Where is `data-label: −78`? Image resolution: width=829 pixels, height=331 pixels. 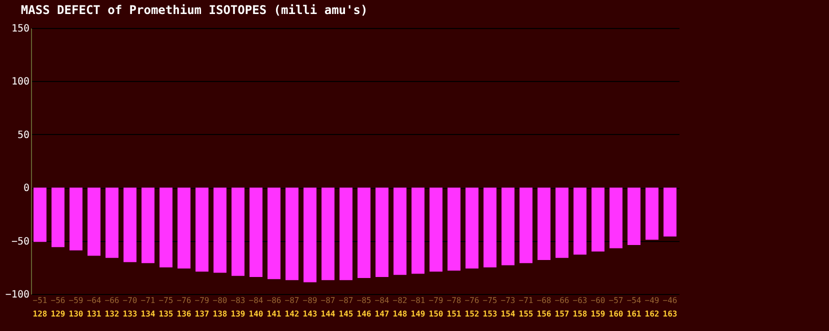 data-label: −78 is located at coordinates (454, 300).